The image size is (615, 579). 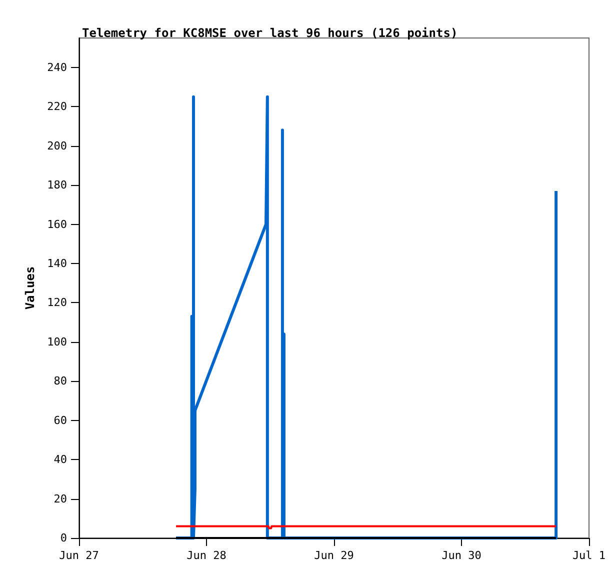 What do you see at coordinates (60, 499) in the screenshot?
I see `y-tick-label: 20` at bounding box center [60, 499].